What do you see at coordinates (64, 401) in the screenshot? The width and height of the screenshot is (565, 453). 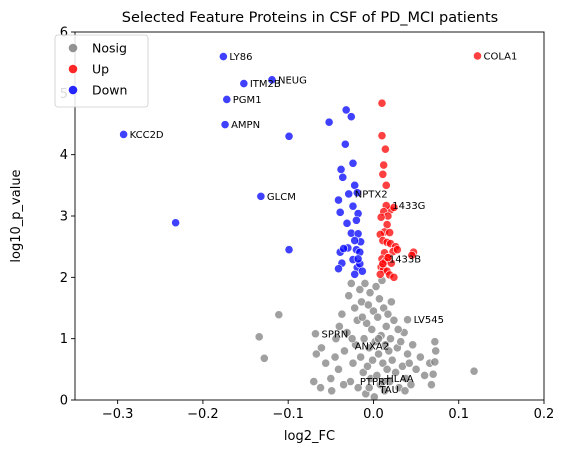 I see `y-tick-label: 0` at bounding box center [64, 401].